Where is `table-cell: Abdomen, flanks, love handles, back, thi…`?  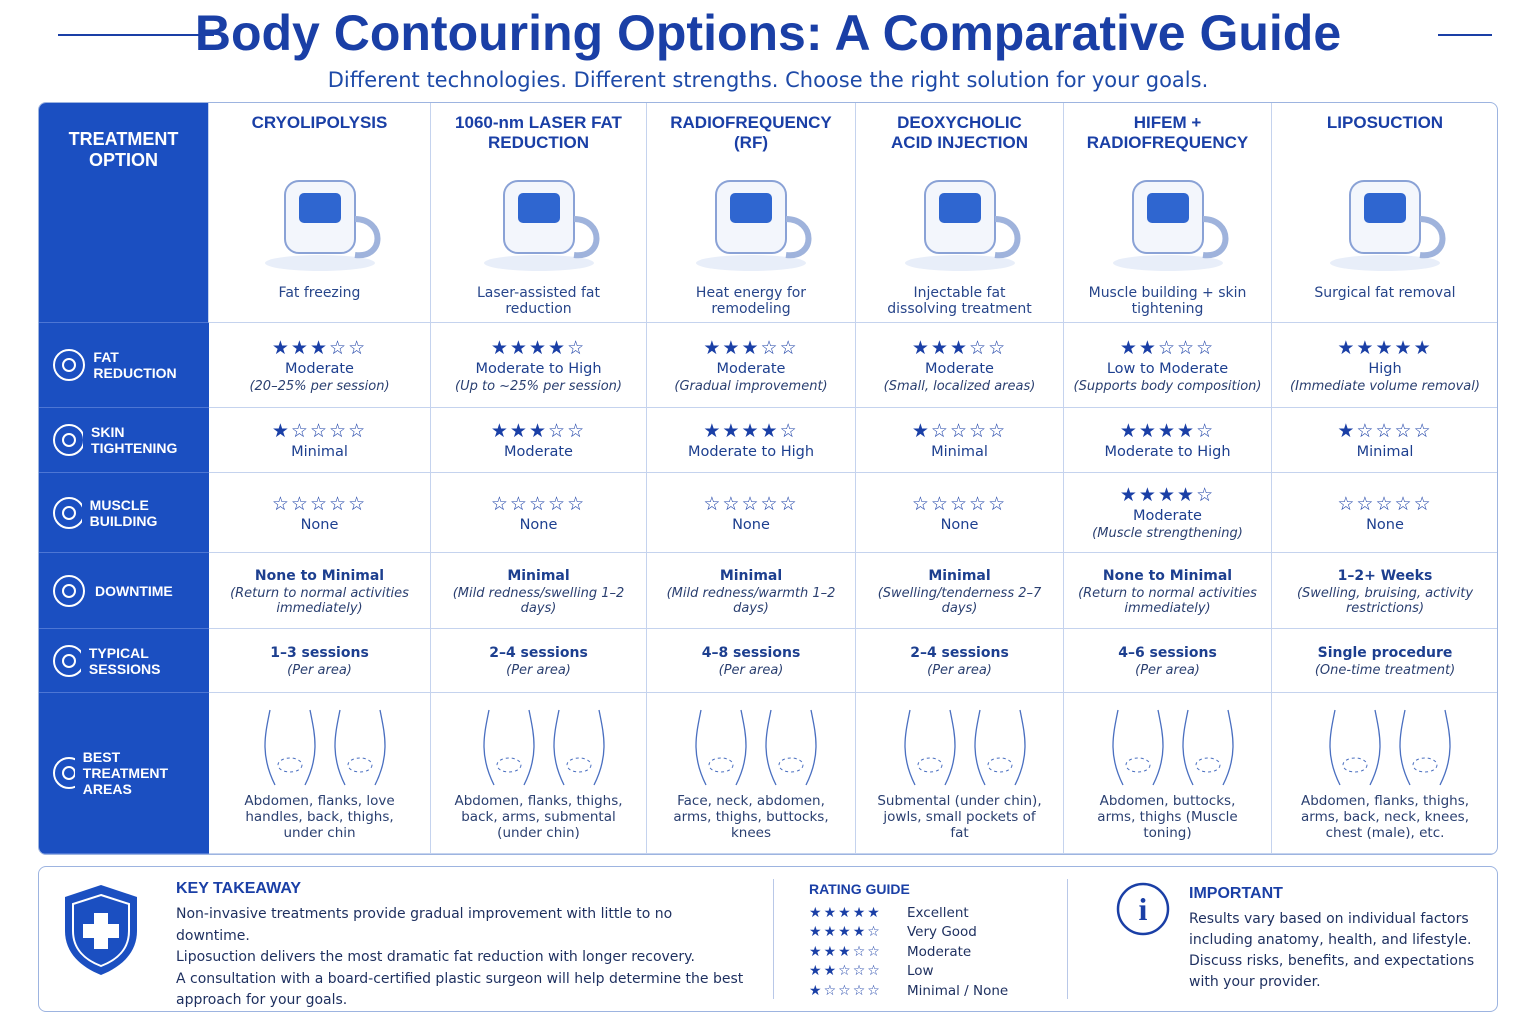 table-cell: Abdomen, flanks, love handles, back, thi… is located at coordinates (320, 773).